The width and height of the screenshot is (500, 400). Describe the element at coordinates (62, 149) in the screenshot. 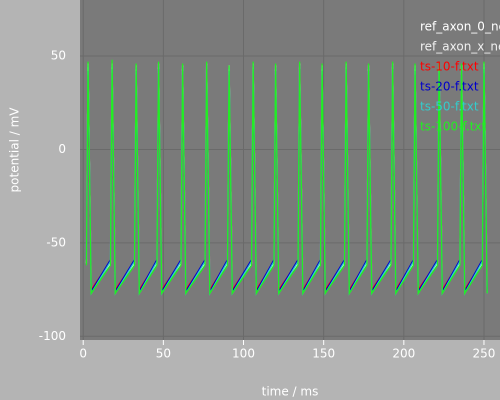

I see `y-tick-label: 0` at that location.